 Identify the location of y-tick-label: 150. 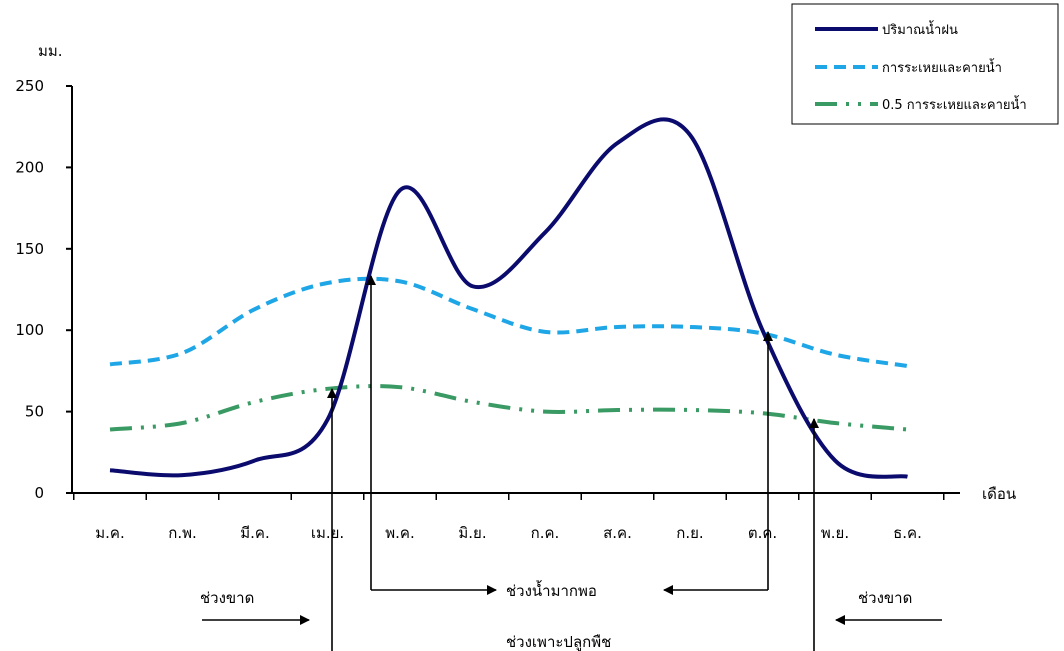
(29, 249).